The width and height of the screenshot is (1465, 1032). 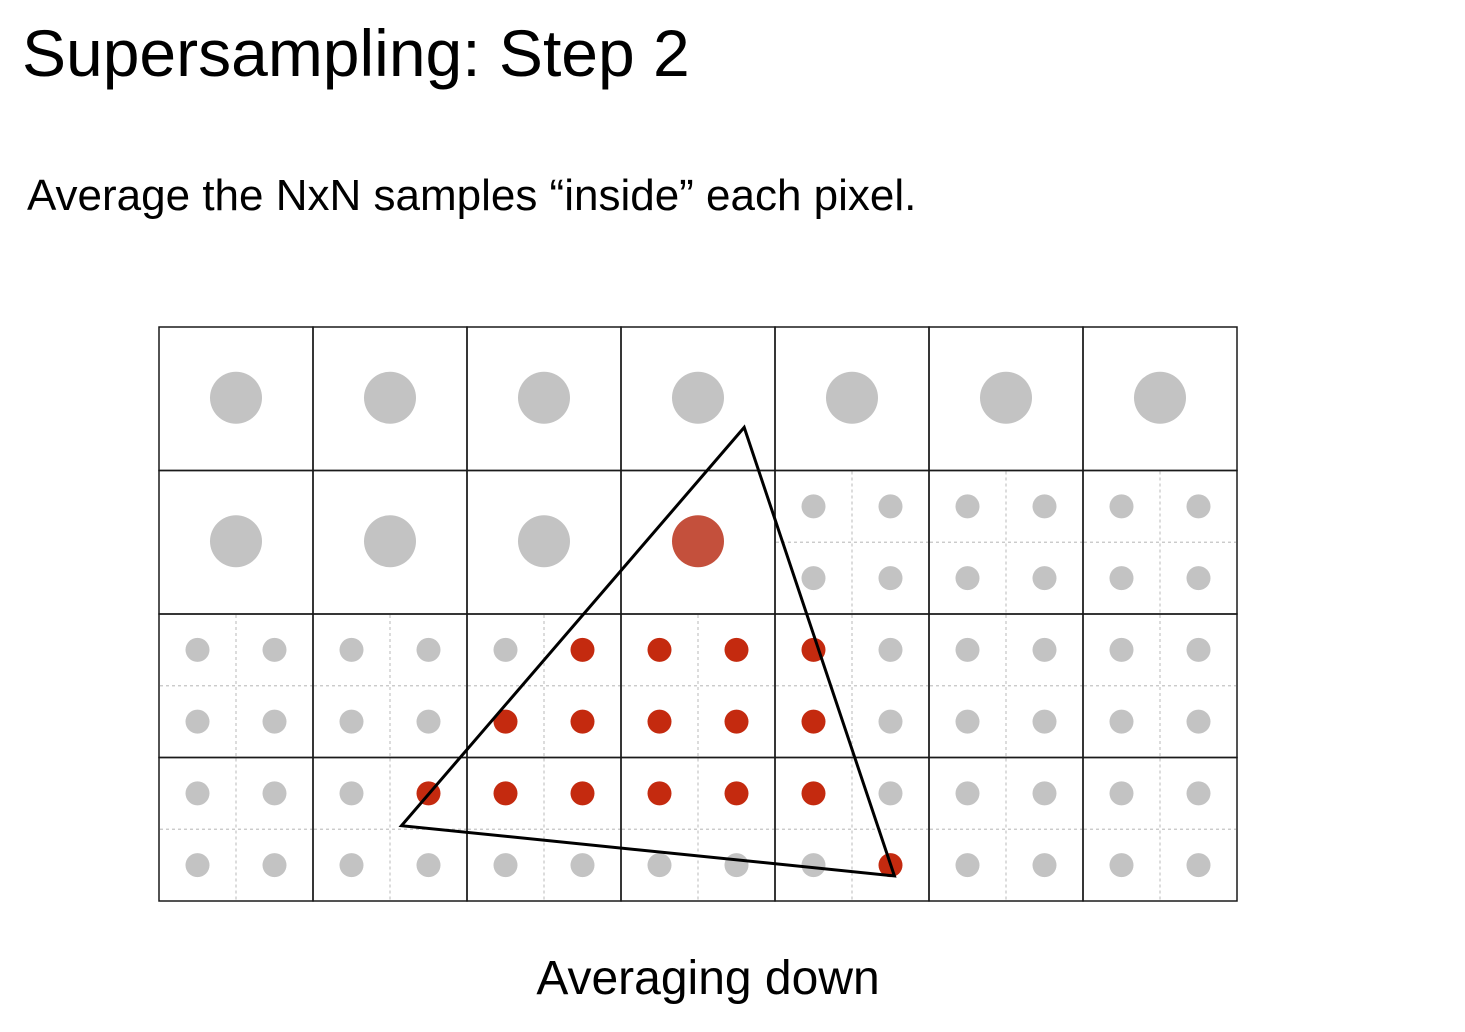 I want to click on pixel-cell, so click(x=1160, y=829).